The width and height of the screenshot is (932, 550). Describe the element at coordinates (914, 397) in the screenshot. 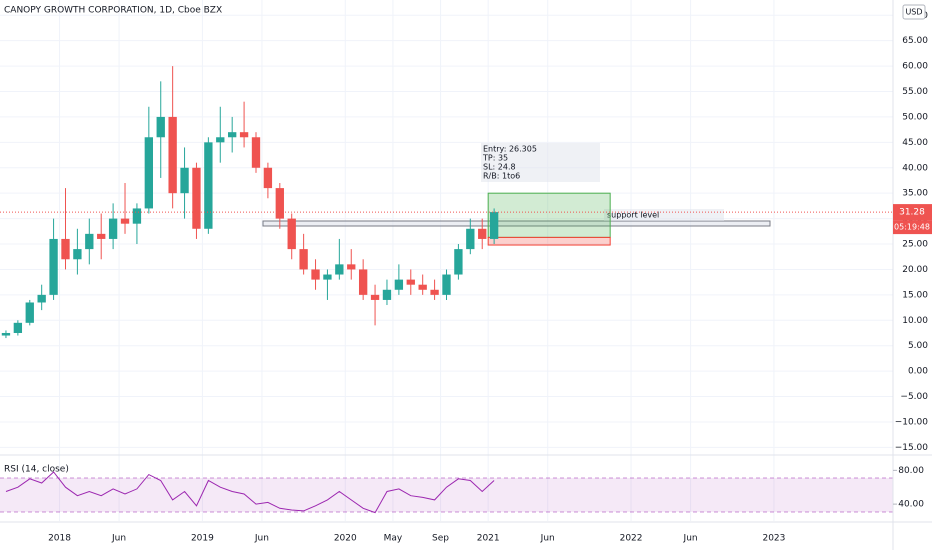

I see `y-tick-label: −5.00` at that location.